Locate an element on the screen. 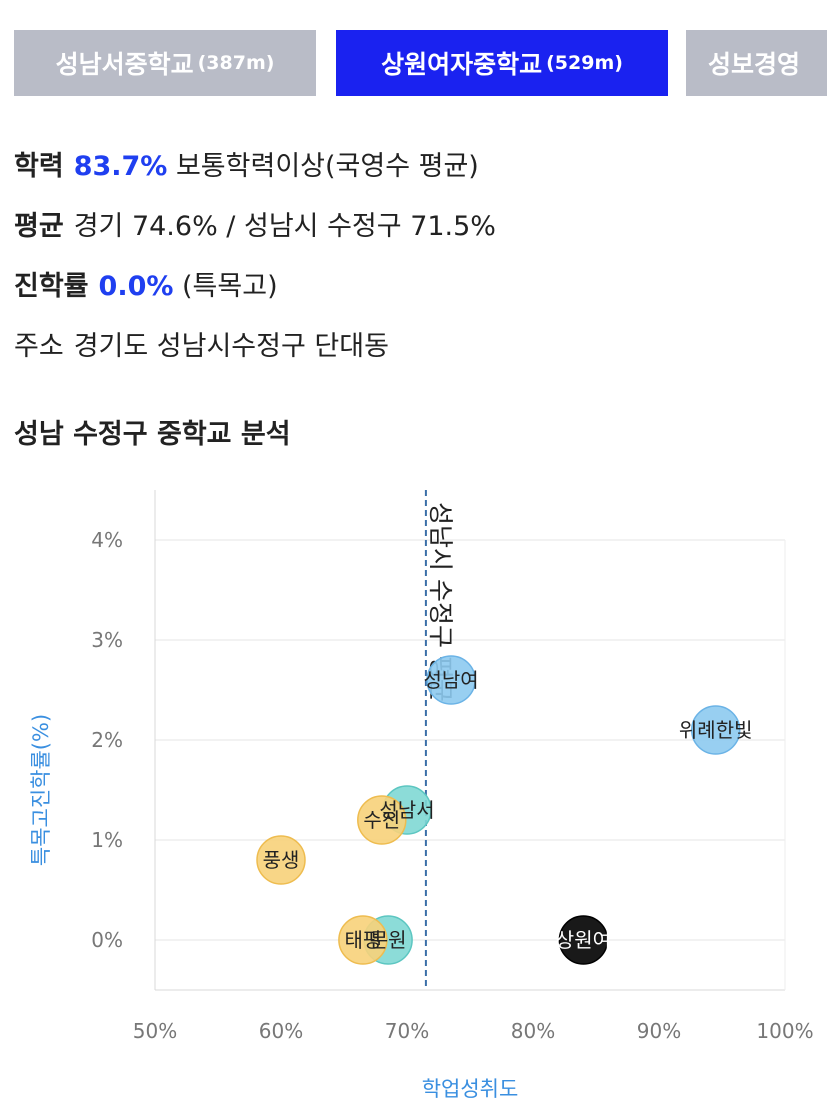 The height and width of the screenshot is (1101, 827). point-label: 위례한빛 is located at coordinates (716, 730).